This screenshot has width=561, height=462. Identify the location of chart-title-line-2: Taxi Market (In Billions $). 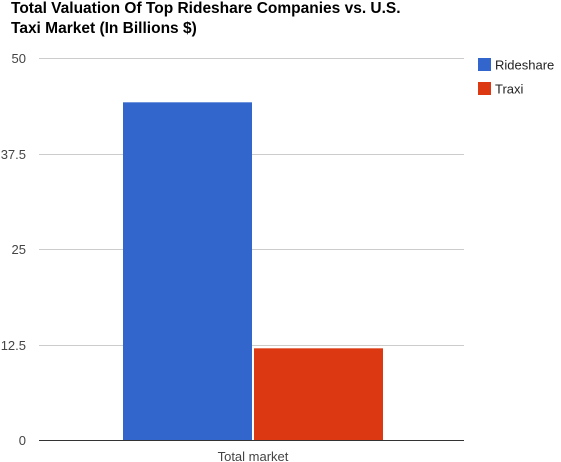
(104, 28).